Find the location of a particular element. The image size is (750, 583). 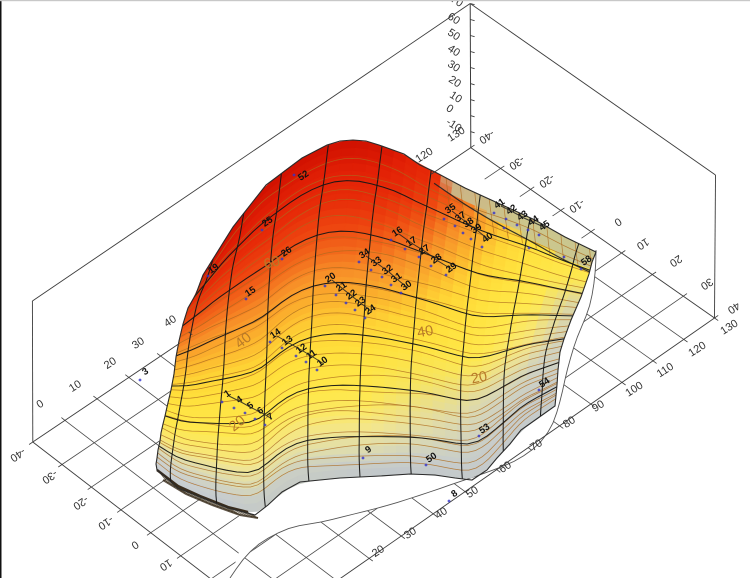

svg-text: 4 is located at coordinates (239, 399).